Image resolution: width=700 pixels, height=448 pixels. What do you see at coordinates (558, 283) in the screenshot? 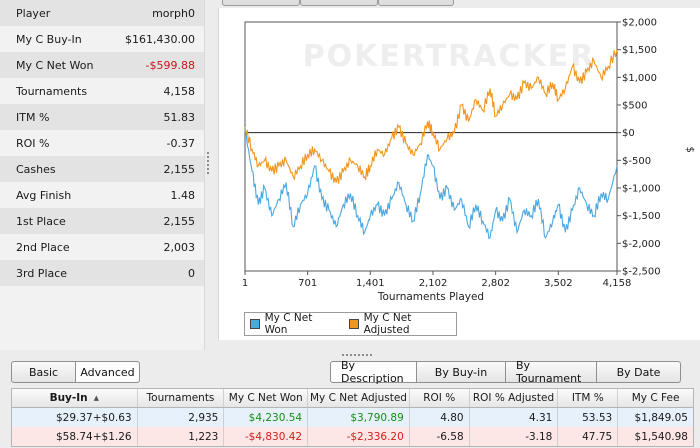
I see `x-tick-label: 3,502` at bounding box center [558, 283].